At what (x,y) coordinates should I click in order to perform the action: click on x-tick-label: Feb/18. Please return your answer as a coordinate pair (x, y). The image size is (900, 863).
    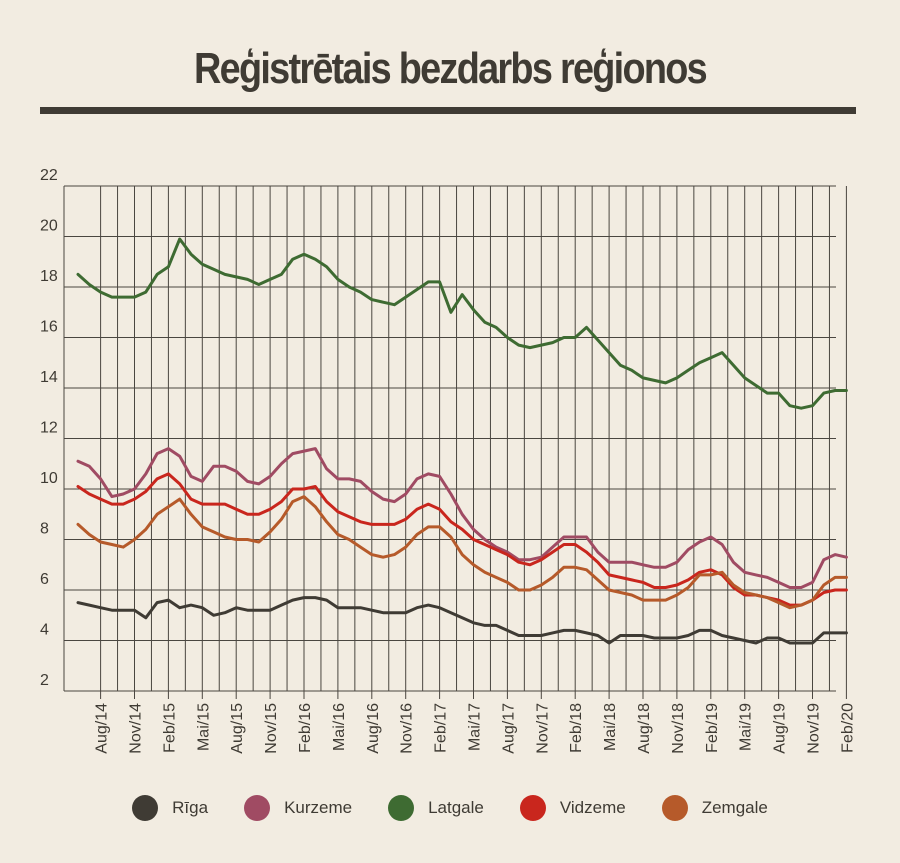
    Looking at the image, I should click on (576, 728).